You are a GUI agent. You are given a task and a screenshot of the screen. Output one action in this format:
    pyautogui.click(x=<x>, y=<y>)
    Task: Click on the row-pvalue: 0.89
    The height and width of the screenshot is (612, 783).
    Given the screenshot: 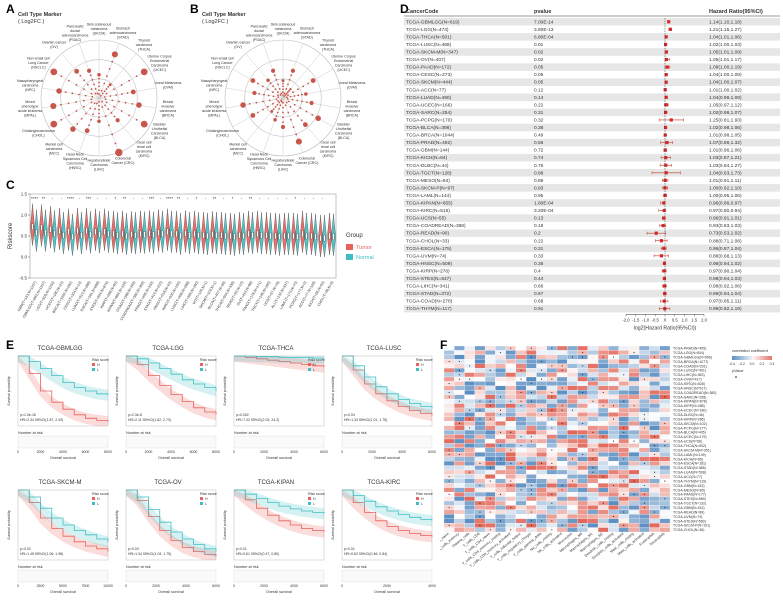 What is the action you would take?
    pyautogui.click(x=539, y=181)
    